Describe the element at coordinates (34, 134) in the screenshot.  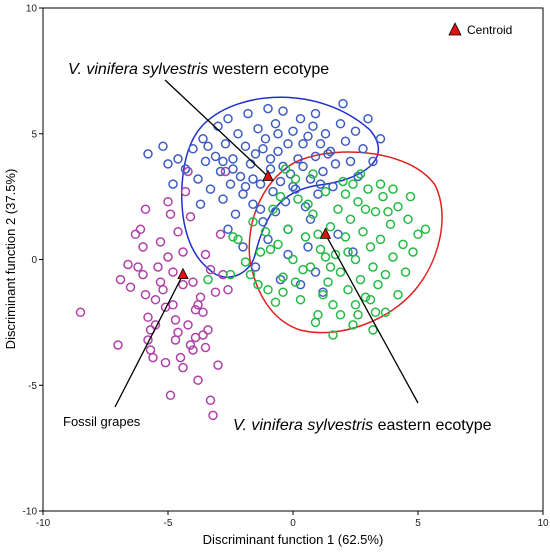
I see `y-tick-label: 5` at that location.